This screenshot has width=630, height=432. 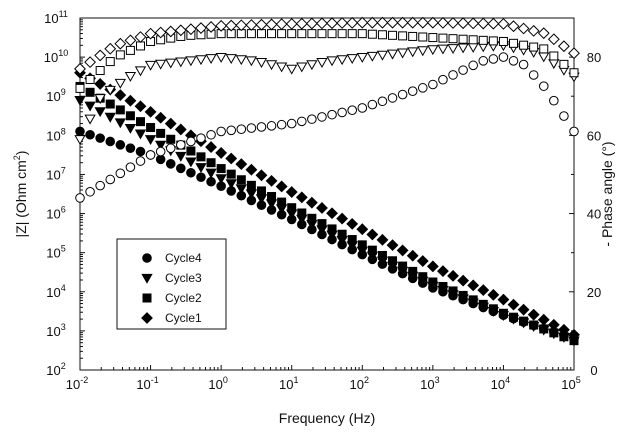 What do you see at coordinates (594, 292) in the screenshot?
I see `right-y-tick-label: 20` at bounding box center [594, 292].